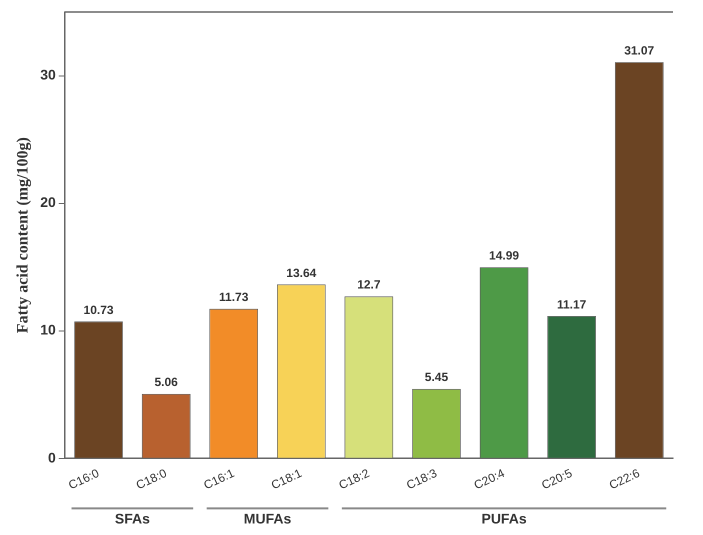 This screenshot has height=535, width=703. What do you see at coordinates (422, 479) in the screenshot?
I see `x-tick-label: C18:3` at bounding box center [422, 479].